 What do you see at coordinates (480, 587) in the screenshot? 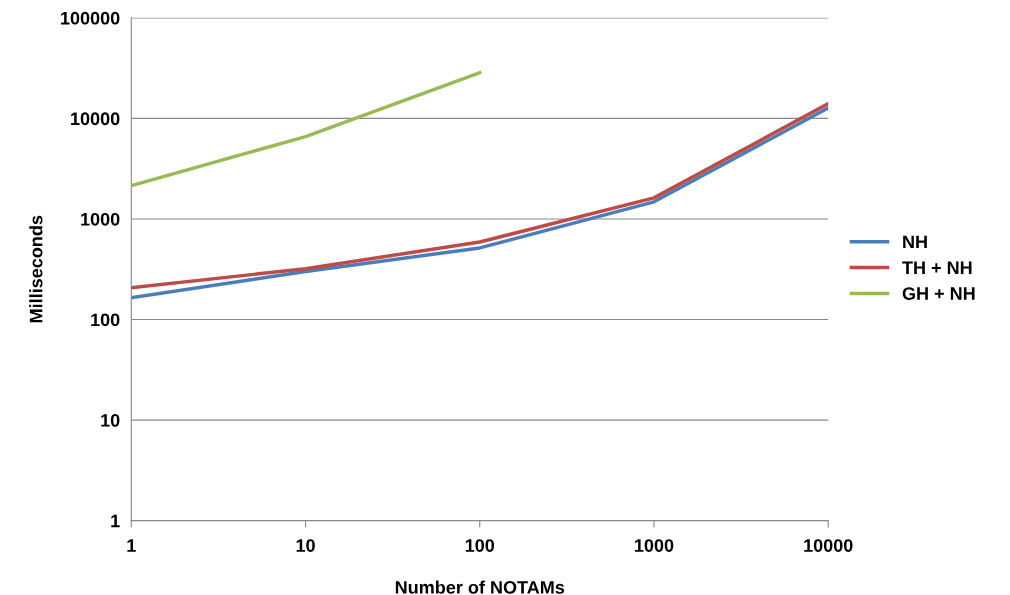
I see `x-axis-title: Number of NOTAMs` at bounding box center [480, 587].